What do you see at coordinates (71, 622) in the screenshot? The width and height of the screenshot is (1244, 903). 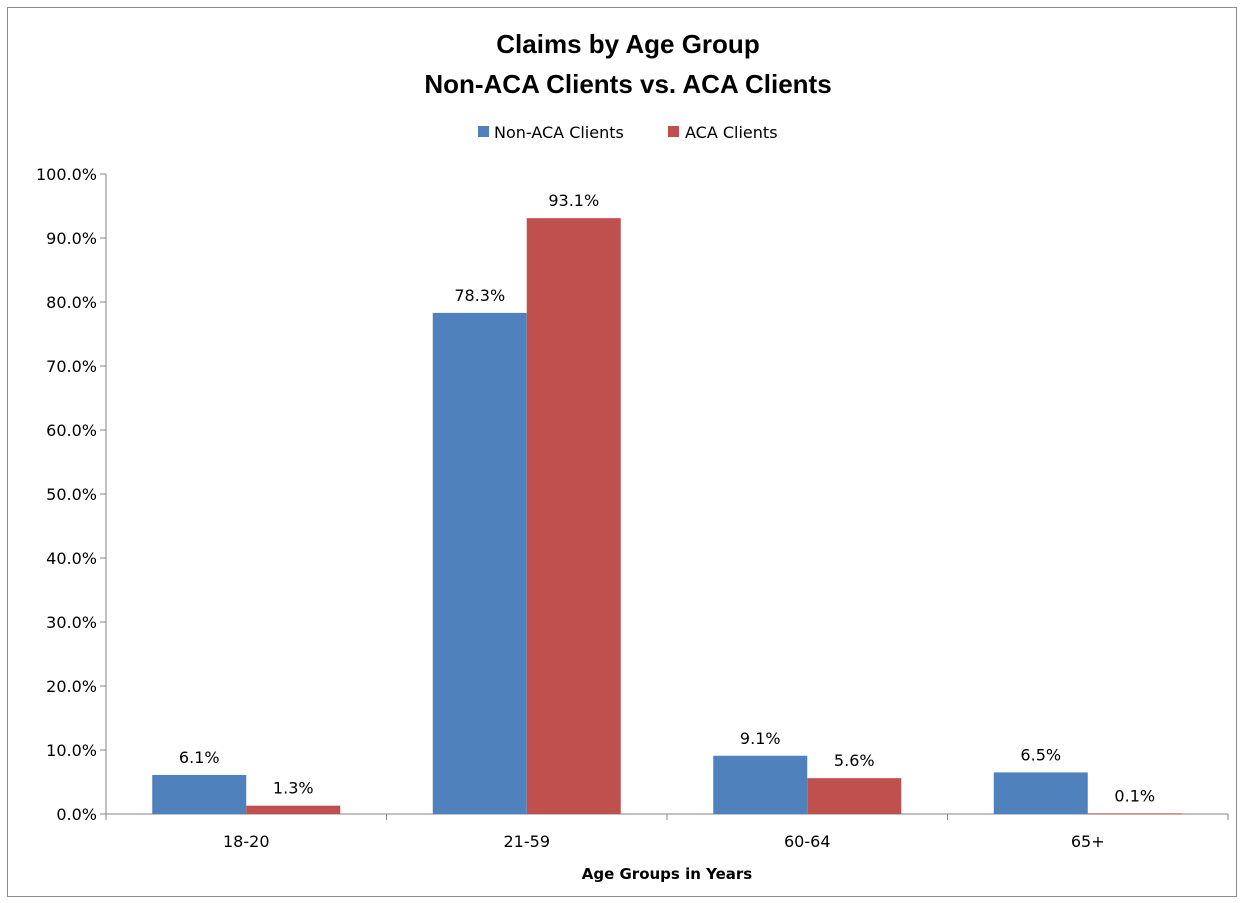 I see `y-tick-label: 30.0%` at bounding box center [71, 622].